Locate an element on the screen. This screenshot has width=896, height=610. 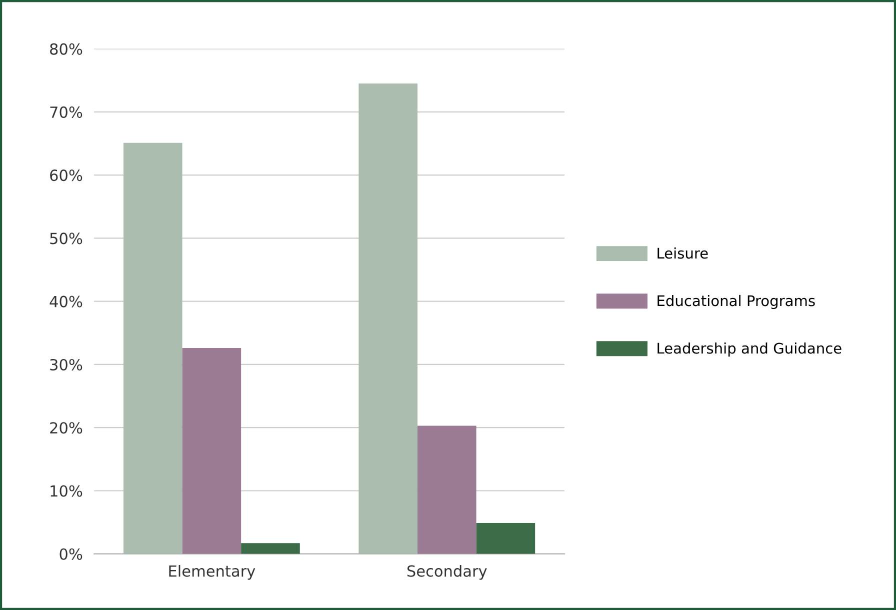
y-tick-label: 40% is located at coordinates (66, 302).